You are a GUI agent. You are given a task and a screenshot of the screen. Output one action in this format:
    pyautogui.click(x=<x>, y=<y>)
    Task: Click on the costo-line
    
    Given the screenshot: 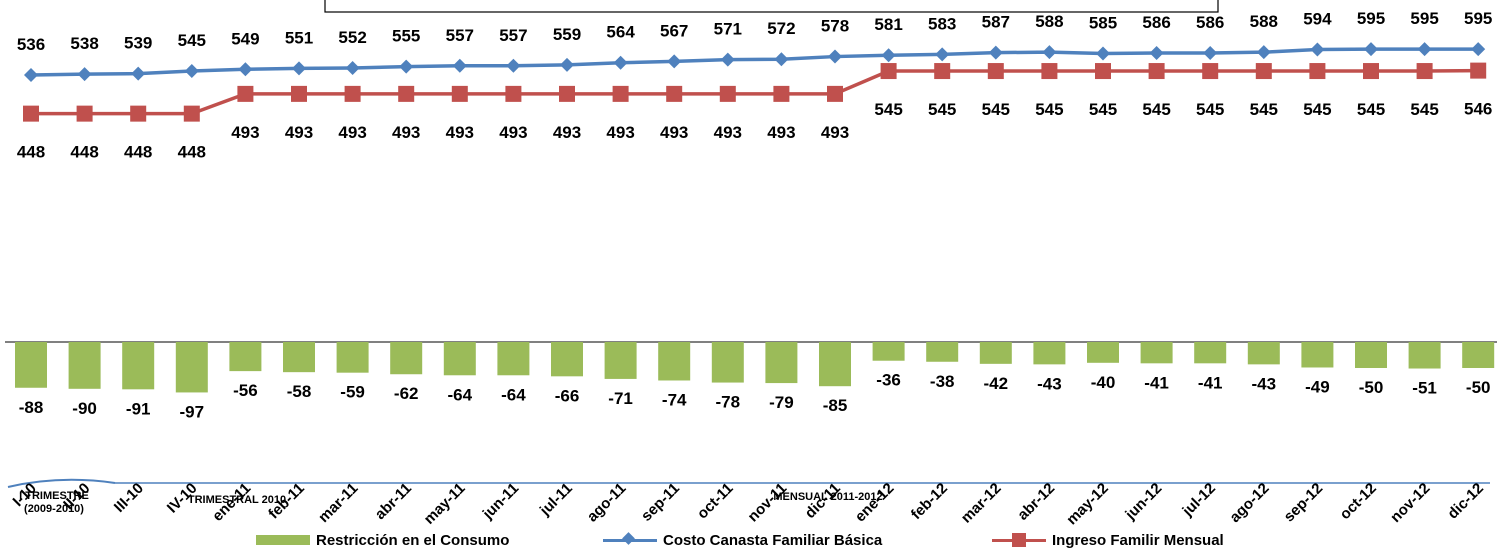 What is the action you would take?
    pyautogui.click(x=754, y=62)
    